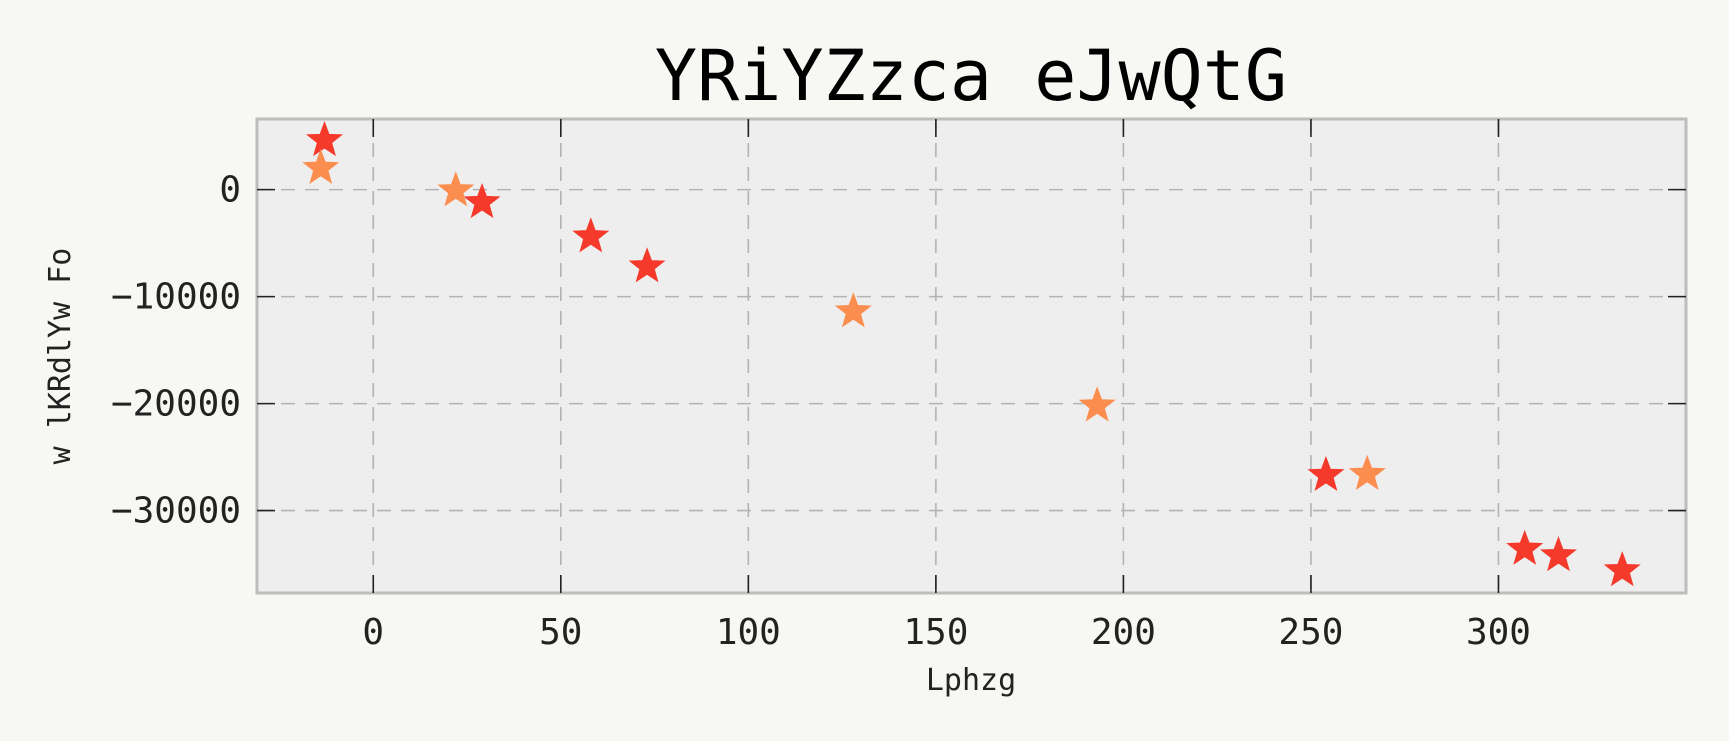  Describe the element at coordinates (1310, 632) in the screenshot. I see `x-tick-label: 250` at that location.